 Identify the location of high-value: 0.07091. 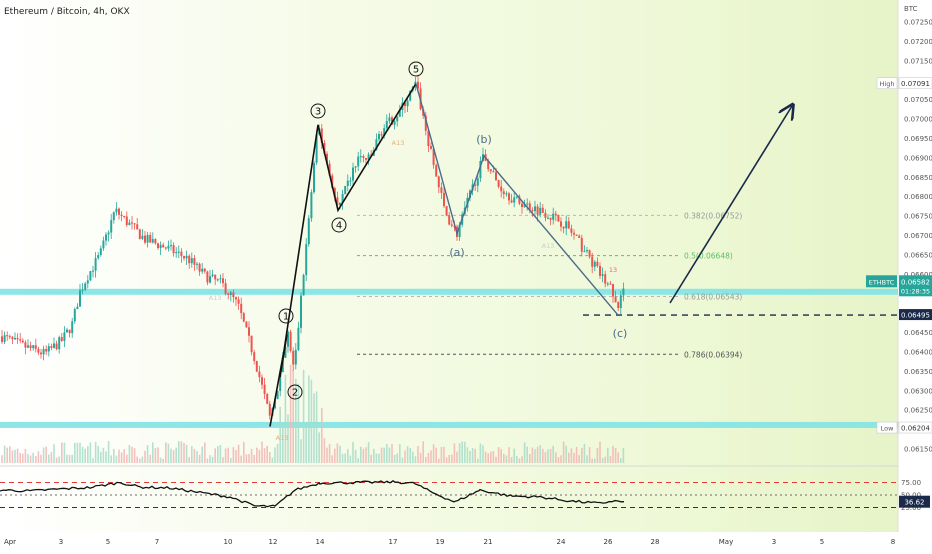
(915, 84).